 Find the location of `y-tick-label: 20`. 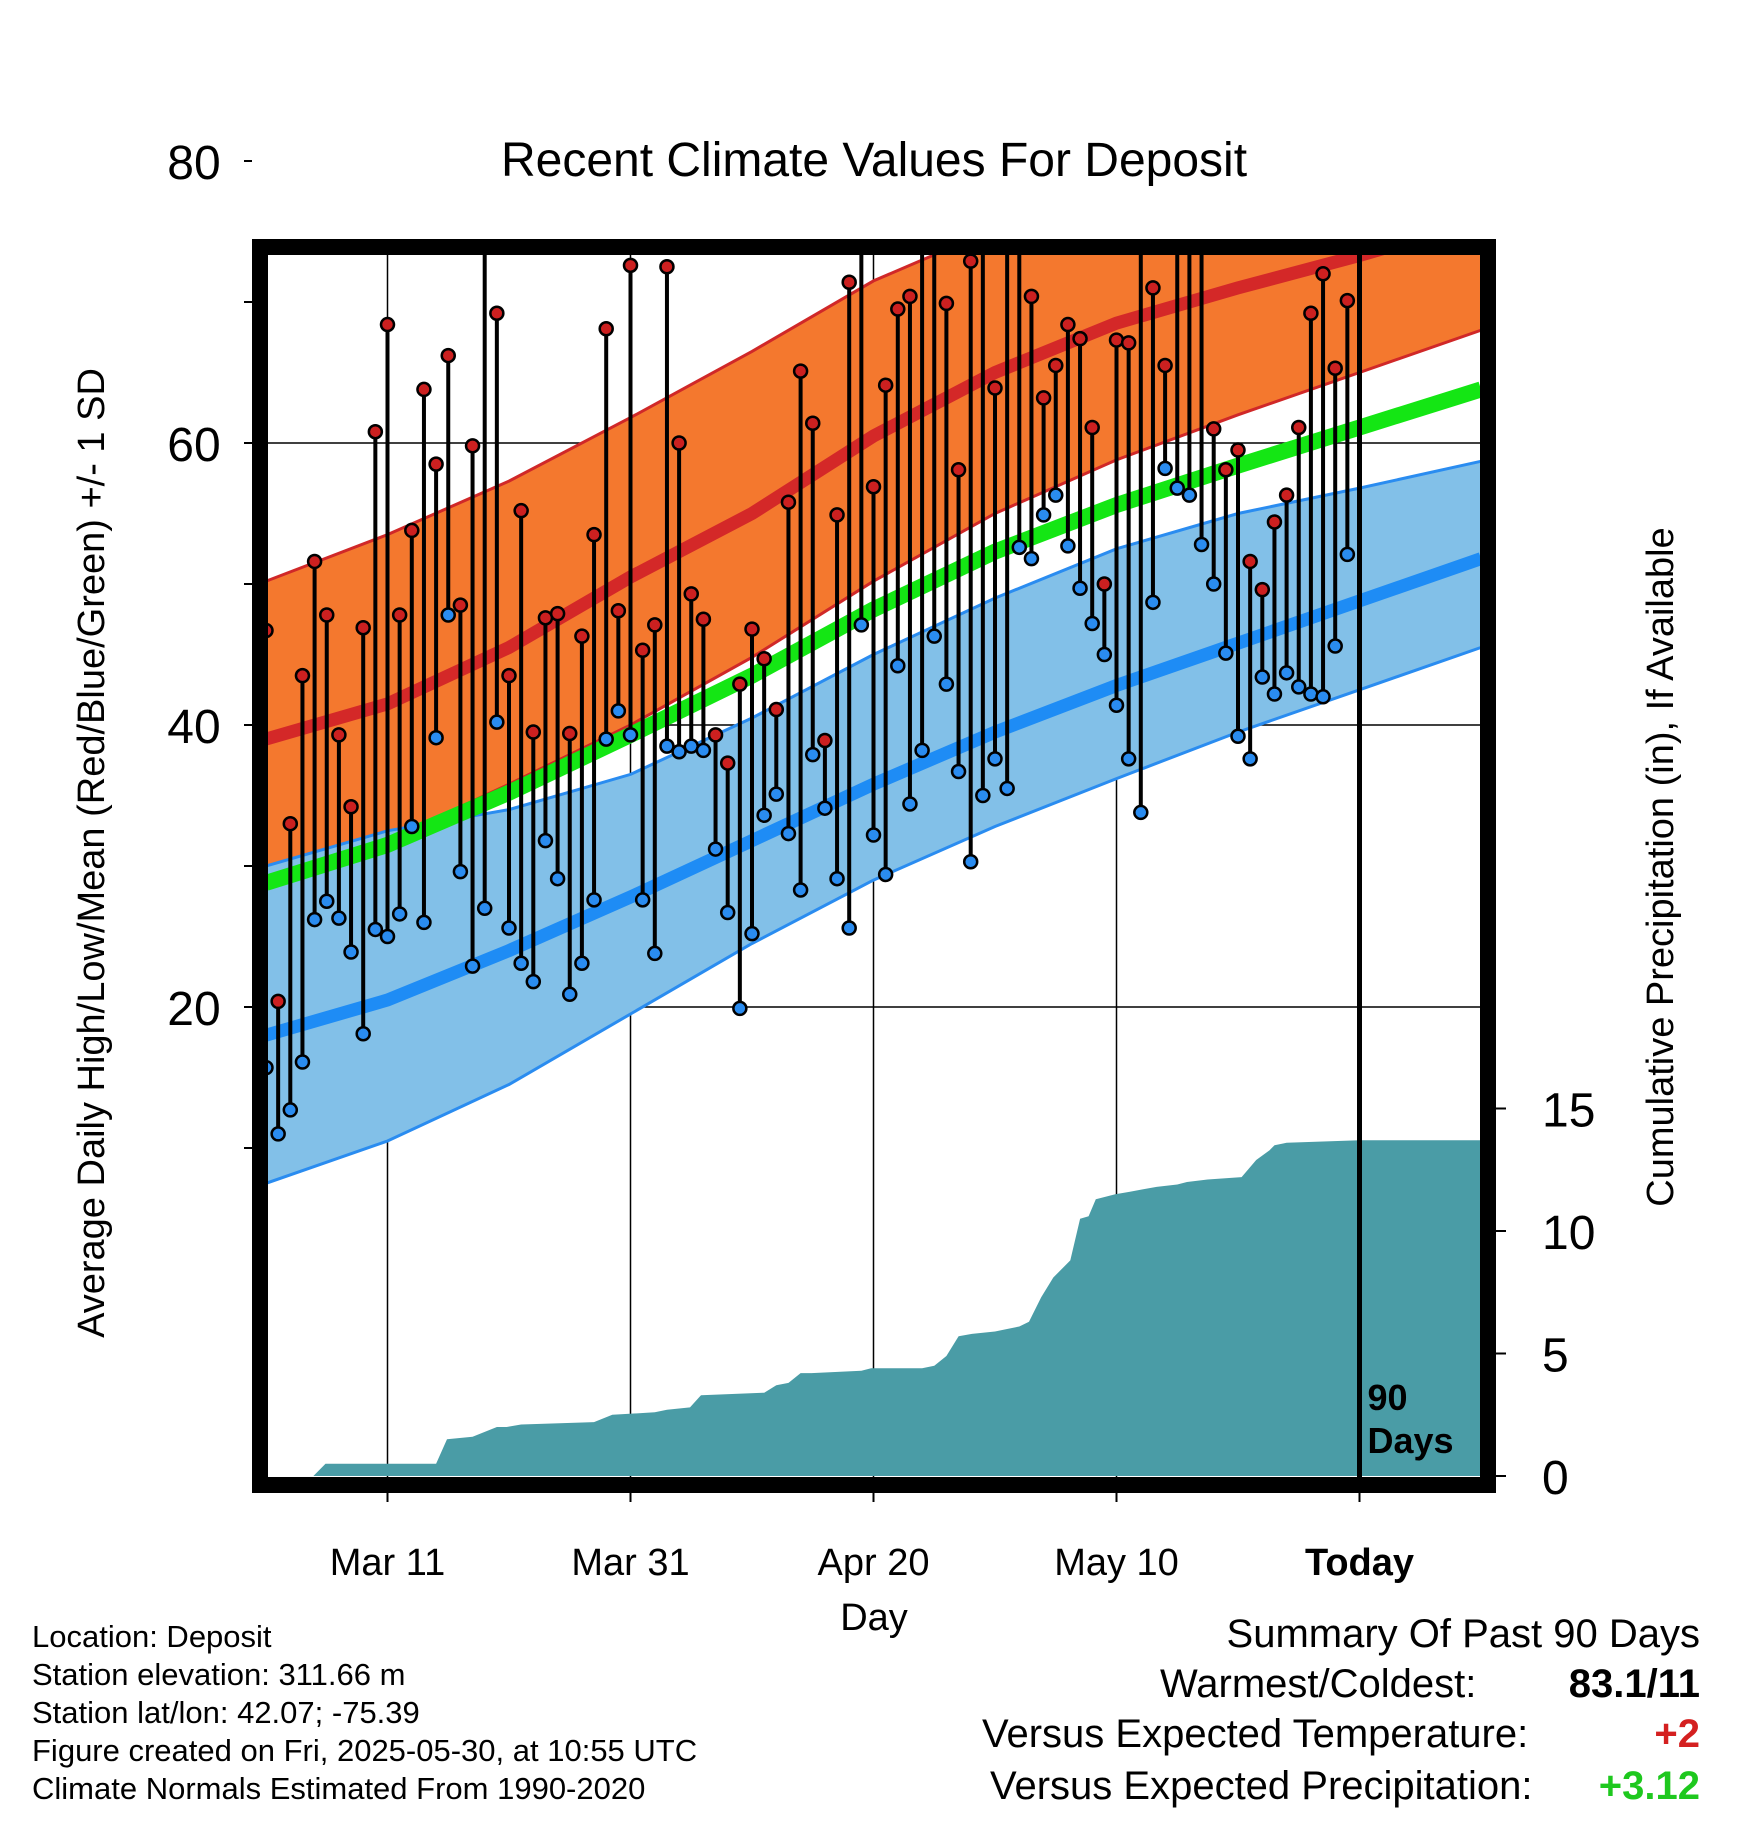

y-tick-label: 20 is located at coordinates (193, 1009).